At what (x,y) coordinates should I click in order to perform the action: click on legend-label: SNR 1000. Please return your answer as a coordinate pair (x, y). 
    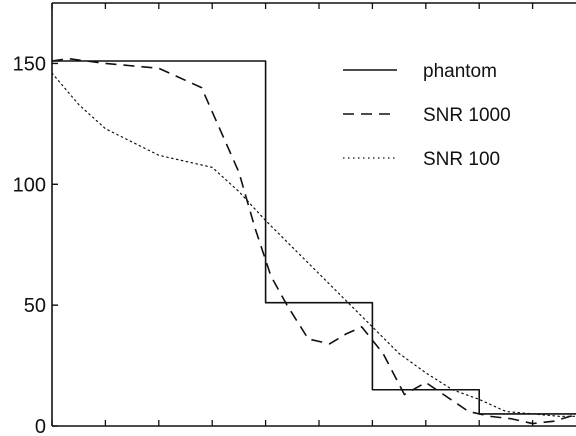
    Looking at the image, I should click on (467, 115).